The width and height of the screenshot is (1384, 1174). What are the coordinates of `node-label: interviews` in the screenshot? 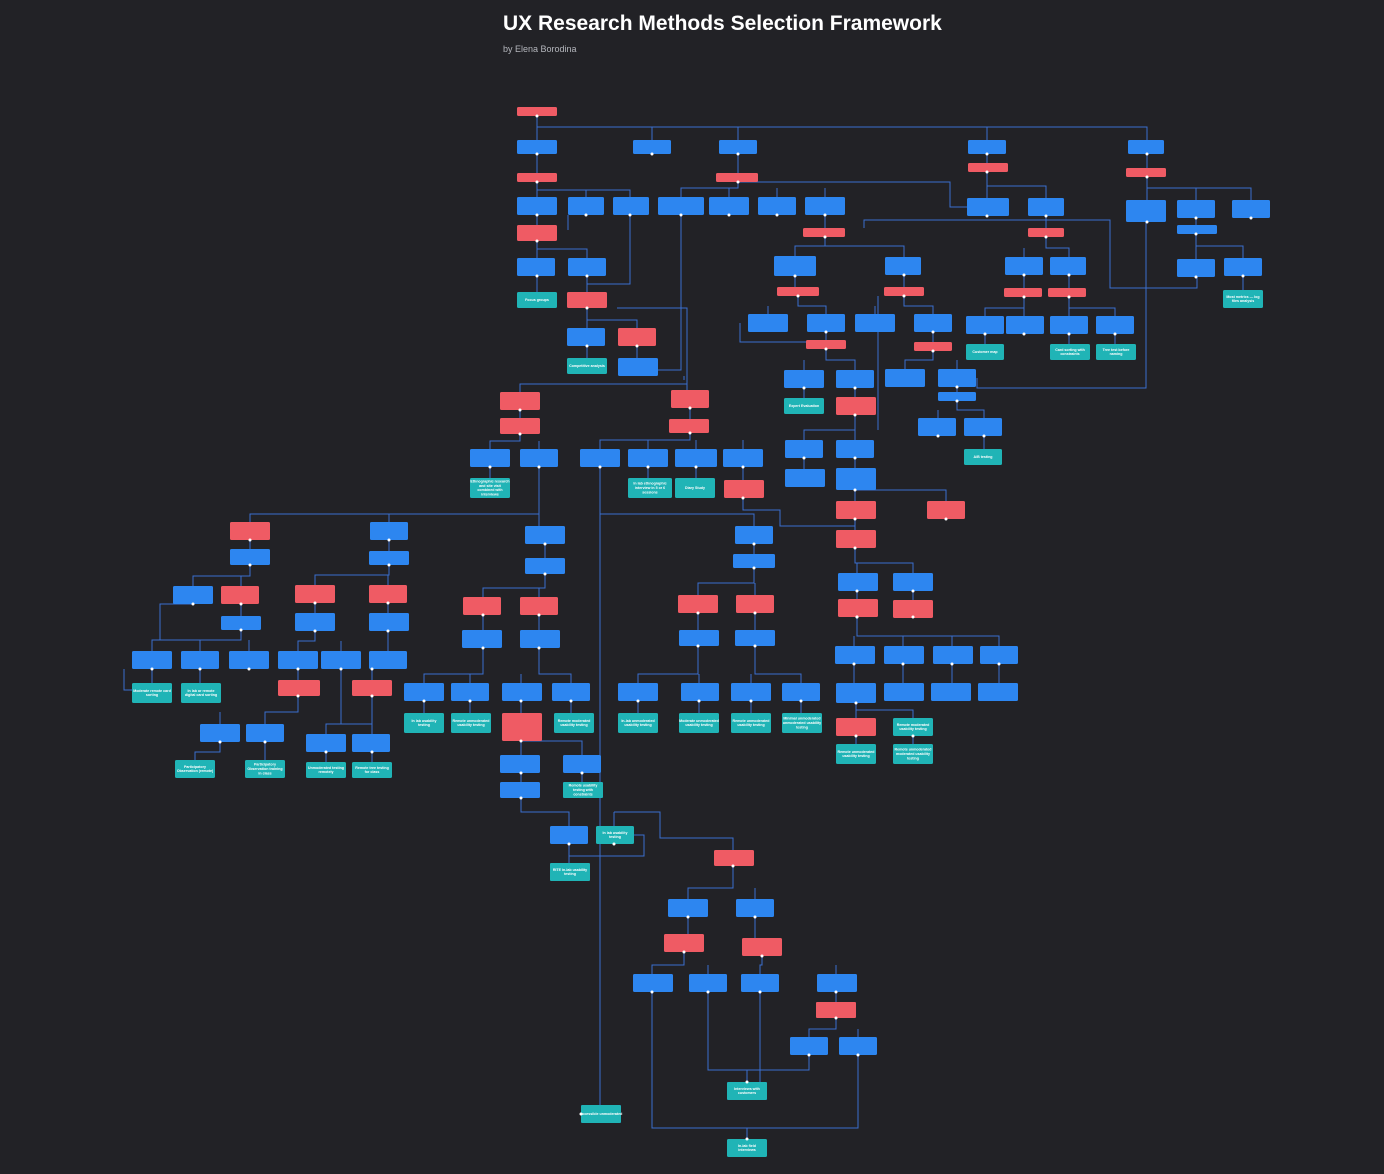 It's located at (490, 495).